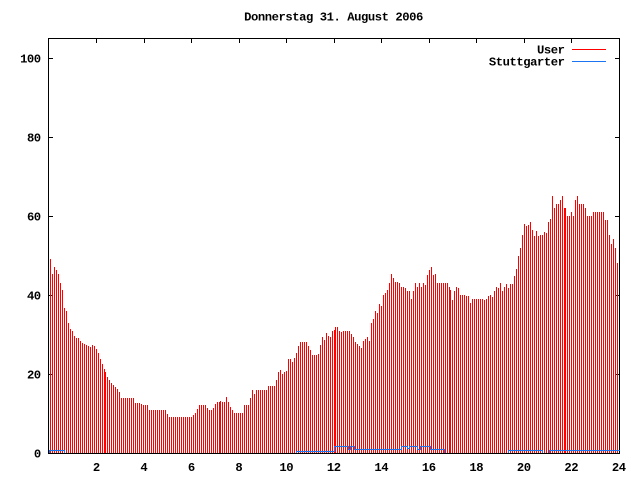 The width and height of the screenshot is (640, 480). Describe the element at coordinates (429, 468) in the screenshot. I see `svg-text: 16` at that location.